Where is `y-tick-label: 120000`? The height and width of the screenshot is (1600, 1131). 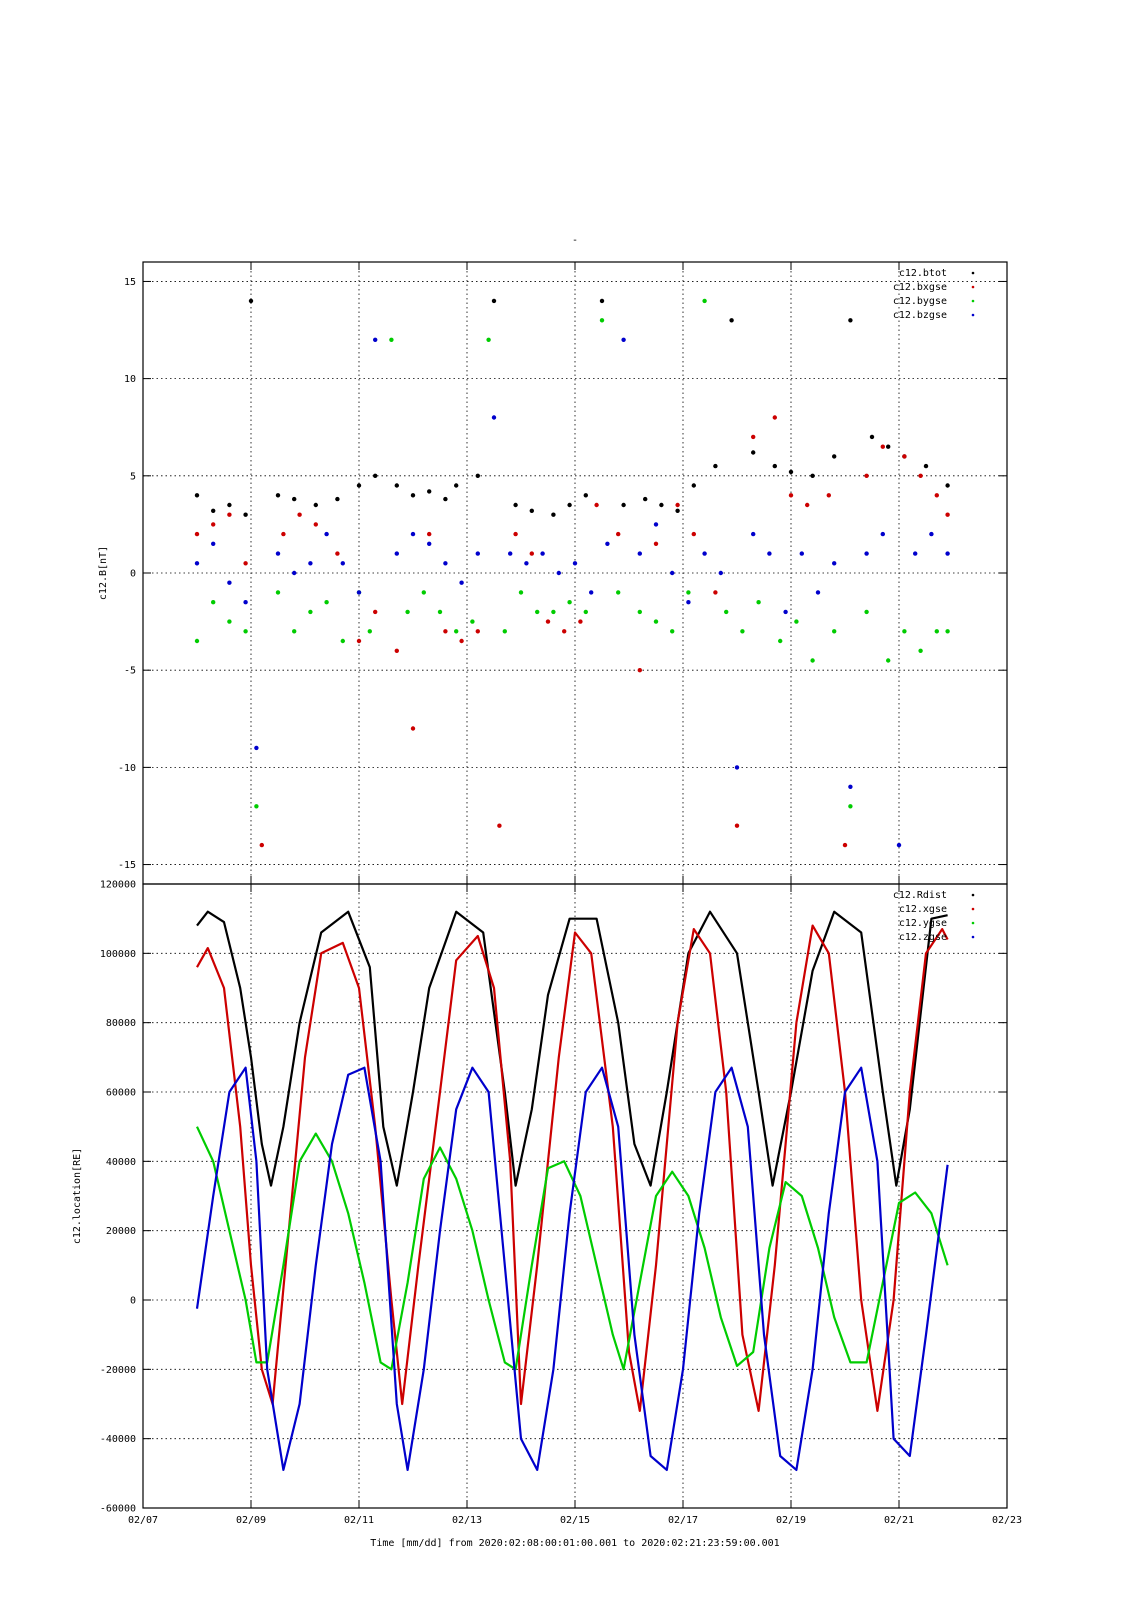 y-tick-label: 120000 is located at coordinates (118, 885).